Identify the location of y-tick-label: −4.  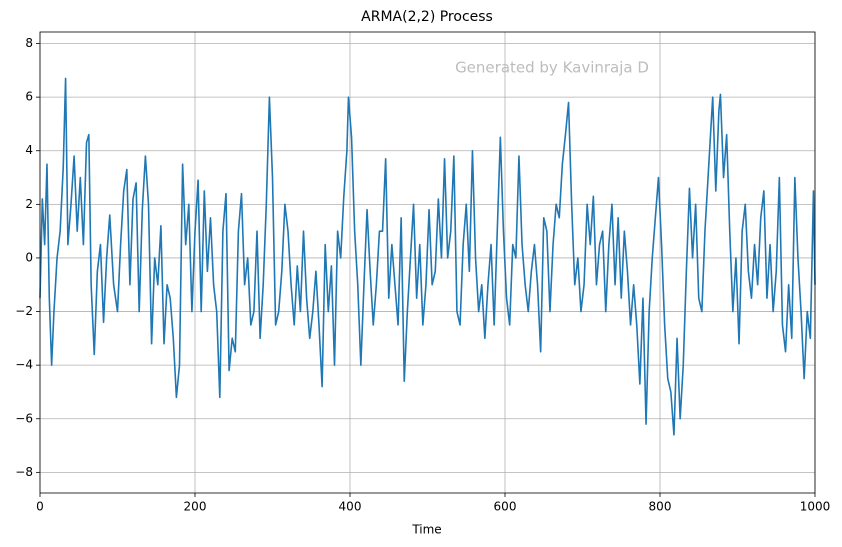
(24, 365).